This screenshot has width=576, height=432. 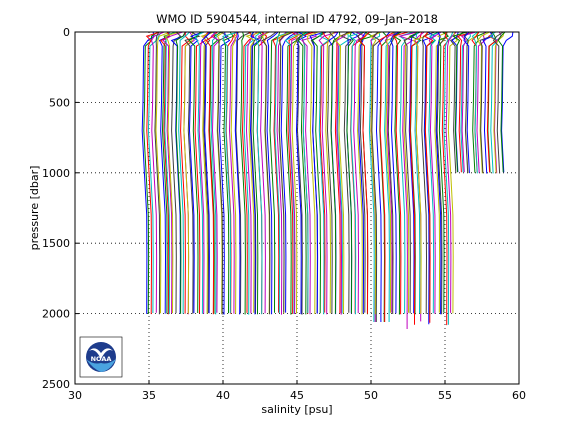 What do you see at coordinates (297, 395) in the screenshot?
I see `x-tick-label: 45` at bounding box center [297, 395].